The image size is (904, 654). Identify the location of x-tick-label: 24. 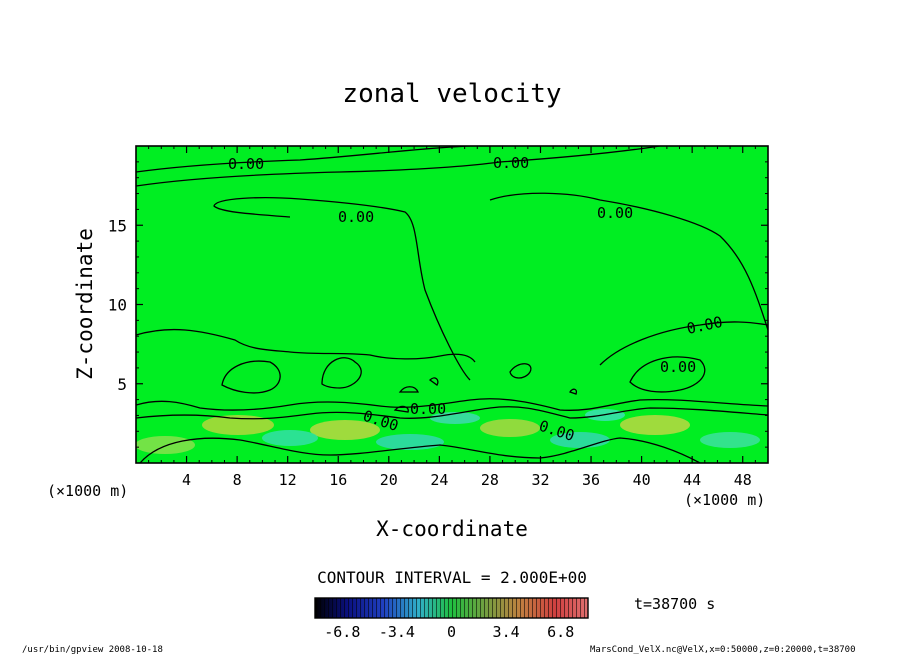
(439, 480).